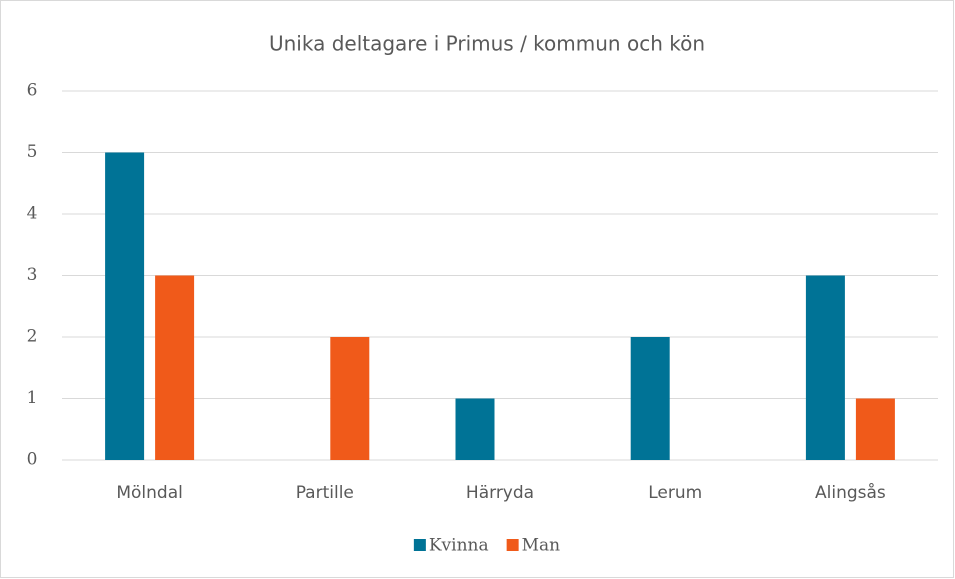 The width and height of the screenshot is (955, 579). Describe the element at coordinates (32, 214) in the screenshot. I see `y-tick-label: 4` at that location.